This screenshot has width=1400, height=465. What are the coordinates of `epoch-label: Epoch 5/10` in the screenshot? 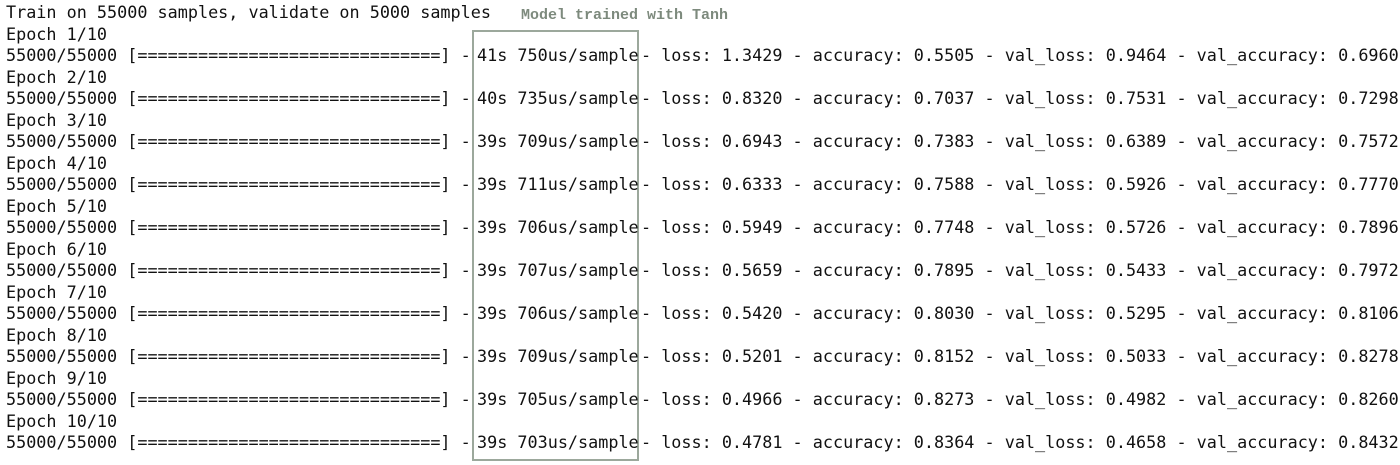 It's located at (57, 205).